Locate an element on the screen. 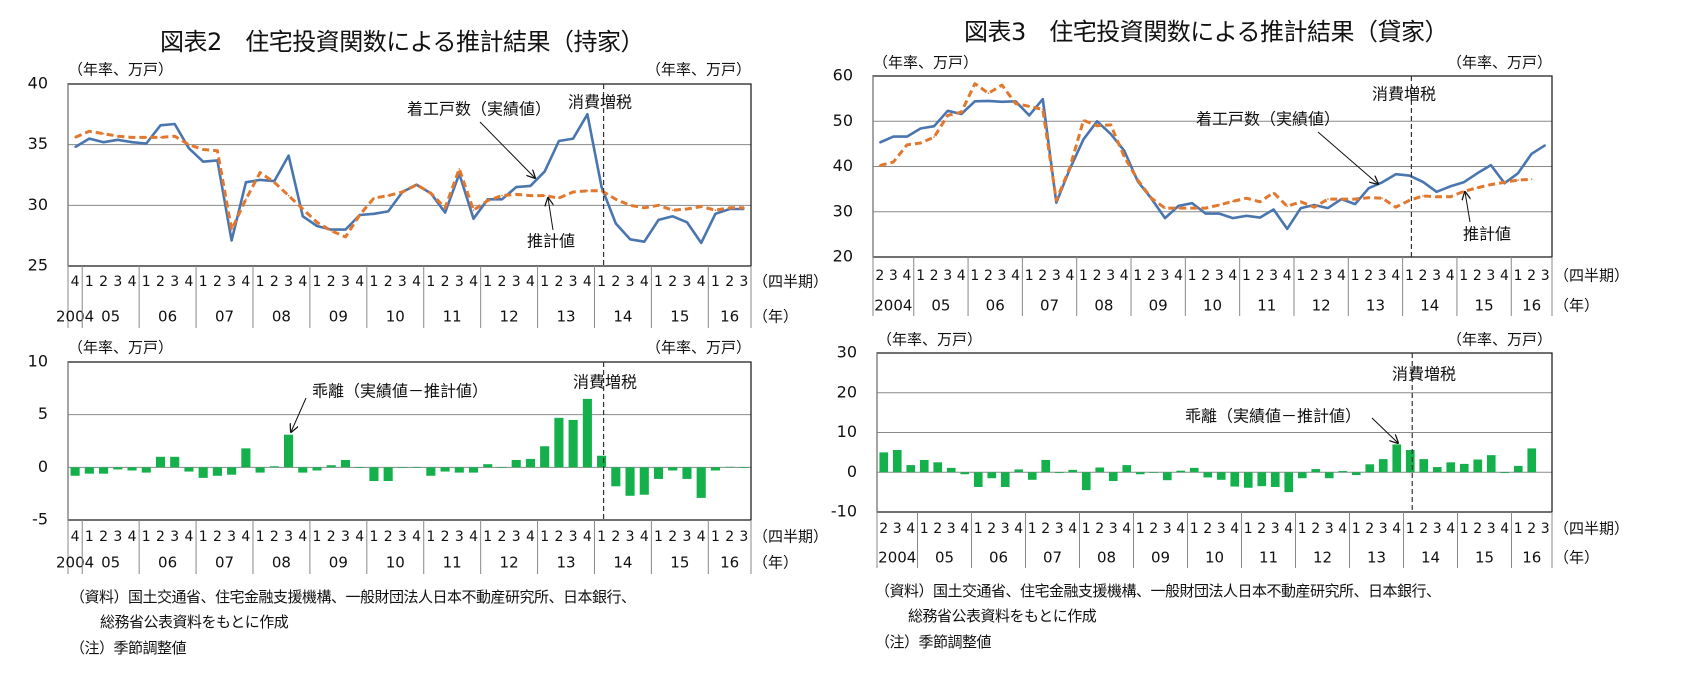 The height and width of the screenshot is (674, 1684). annotation-arrow is located at coordinates (550, 214).